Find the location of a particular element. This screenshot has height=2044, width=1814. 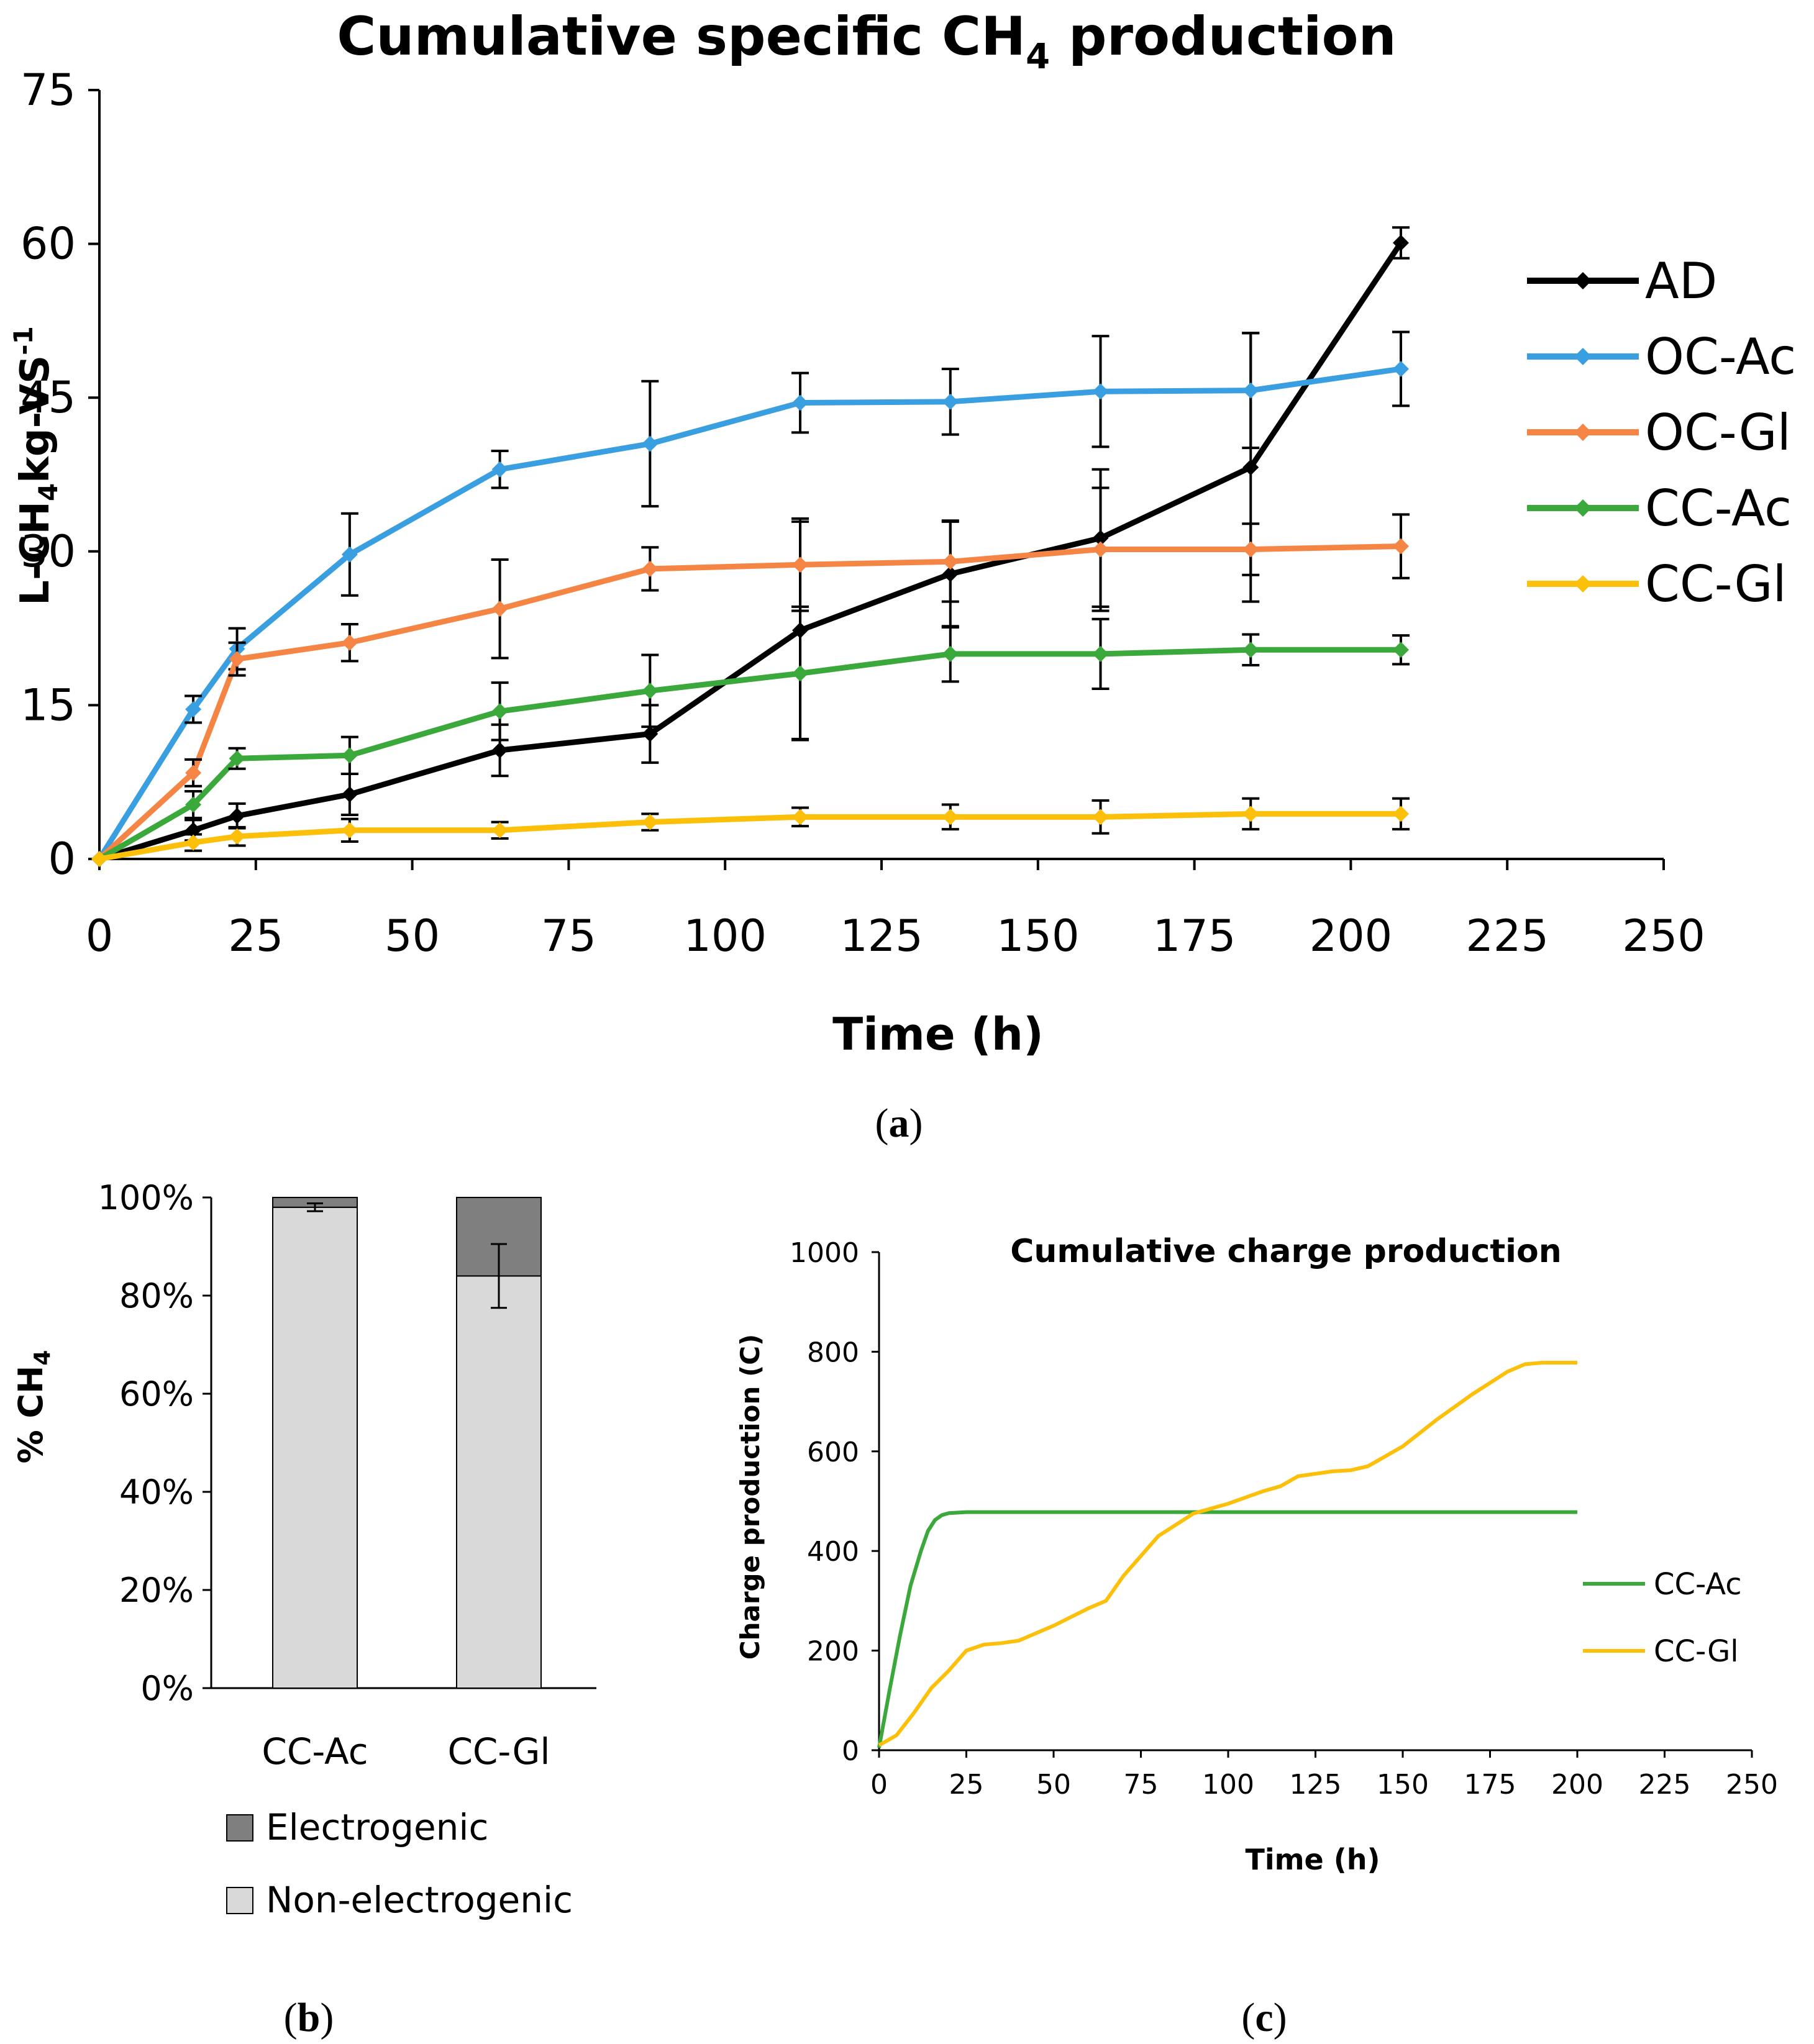

chart-b-y-tick-label: 80% is located at coordinates (156, 1295).